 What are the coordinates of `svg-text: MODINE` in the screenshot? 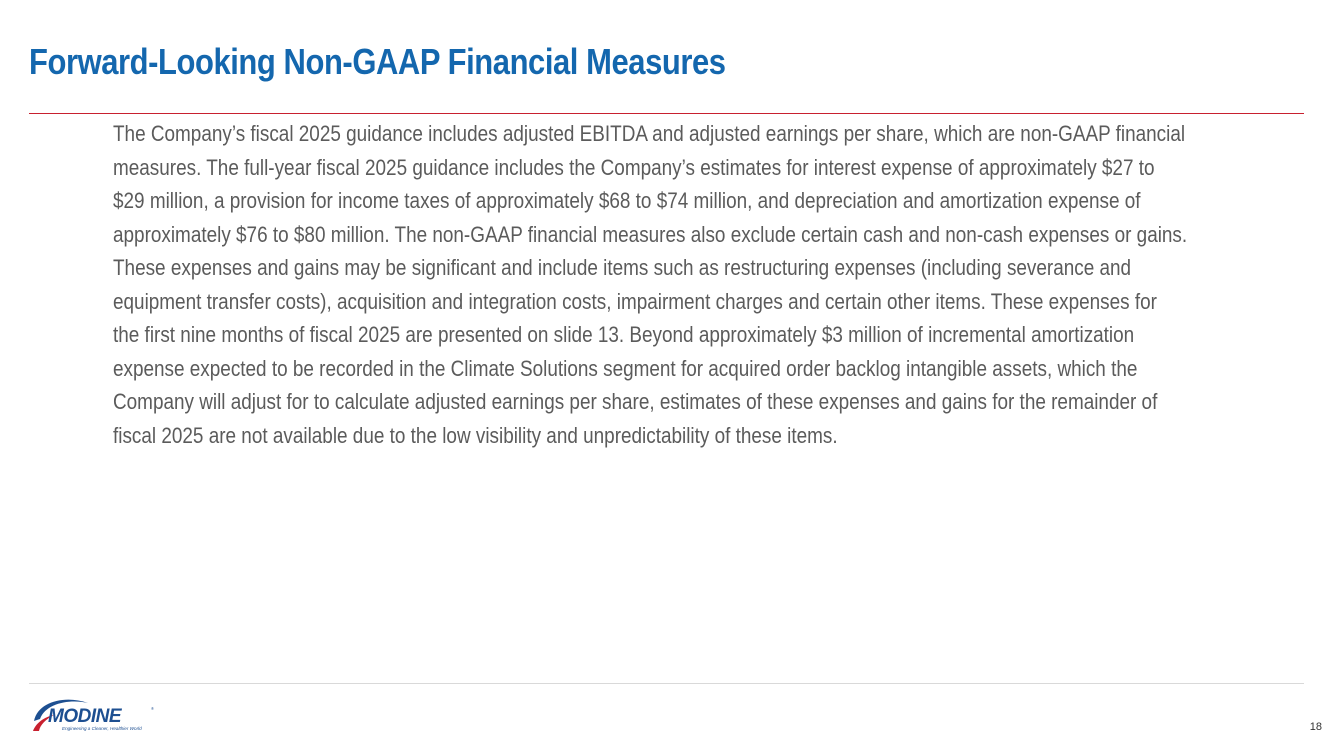 It's located at (85, 716).